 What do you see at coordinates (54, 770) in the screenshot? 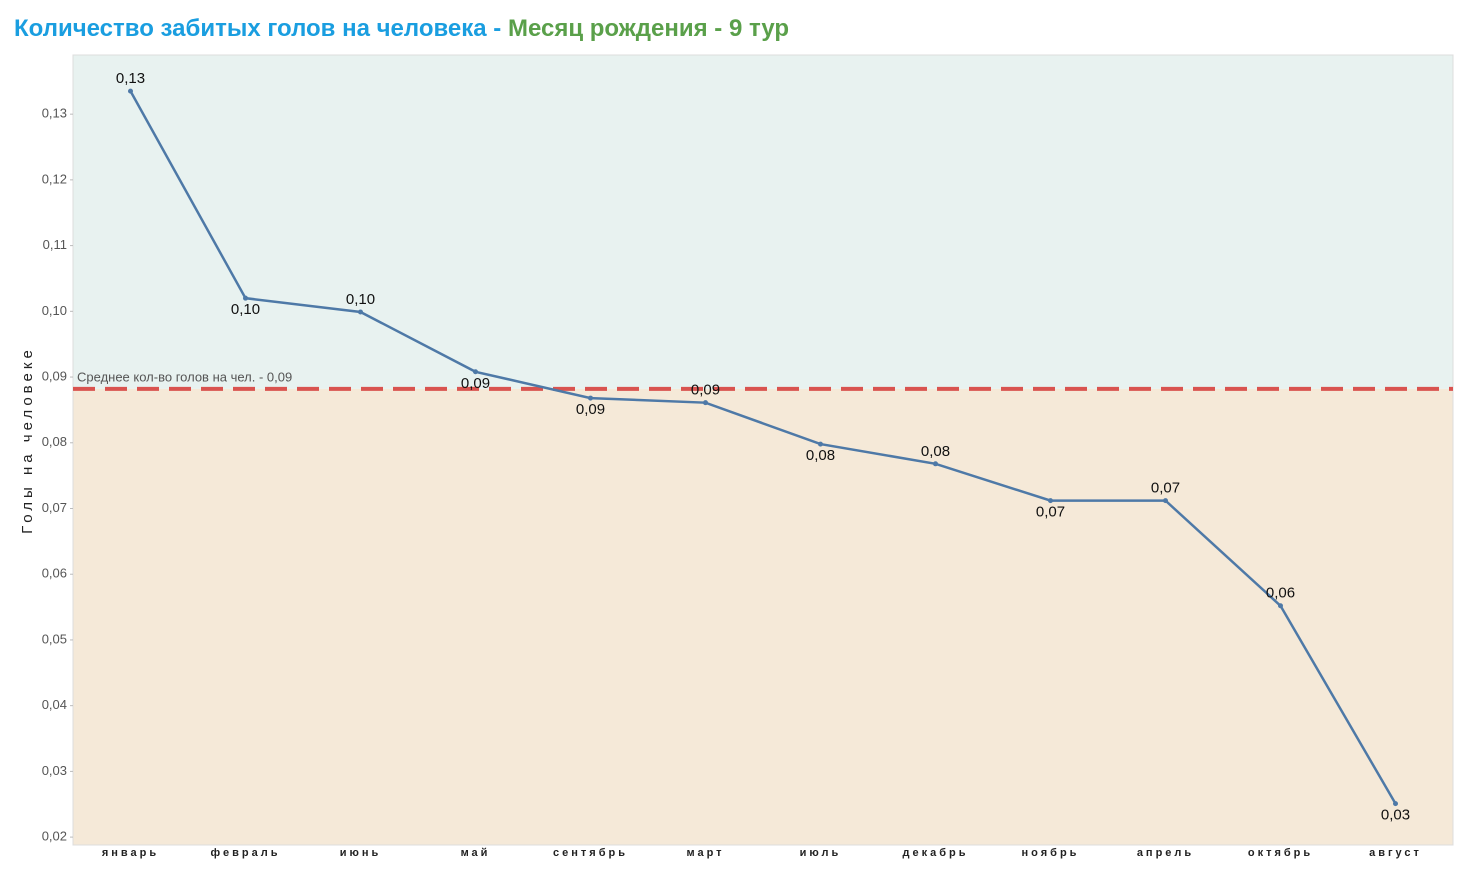
I see `y-tick-label: 0,03` at bounding box center [54, 770].